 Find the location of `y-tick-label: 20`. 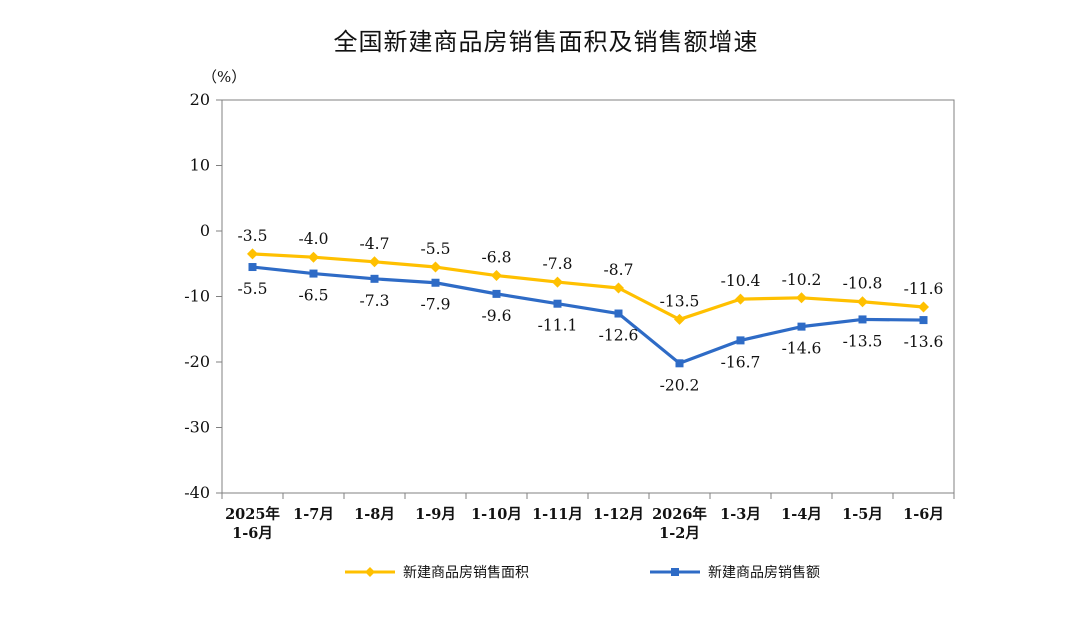

y-tick-label: 20 is located at coordinates (200, 99).